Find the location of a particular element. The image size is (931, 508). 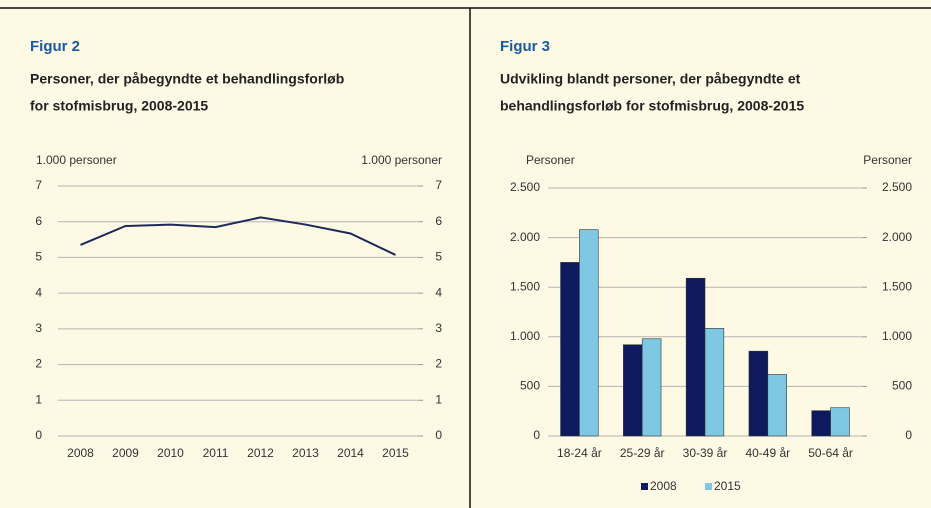

x-tick-label: 2014 is located at coordinates (350, 453).